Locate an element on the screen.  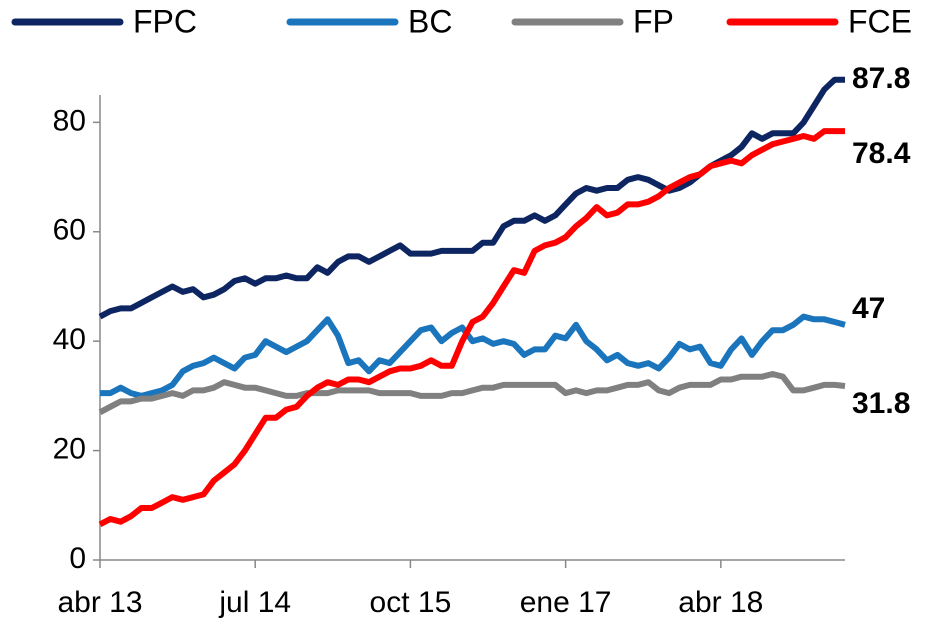
legend-label: FPC is located at coordinates (165, 21).